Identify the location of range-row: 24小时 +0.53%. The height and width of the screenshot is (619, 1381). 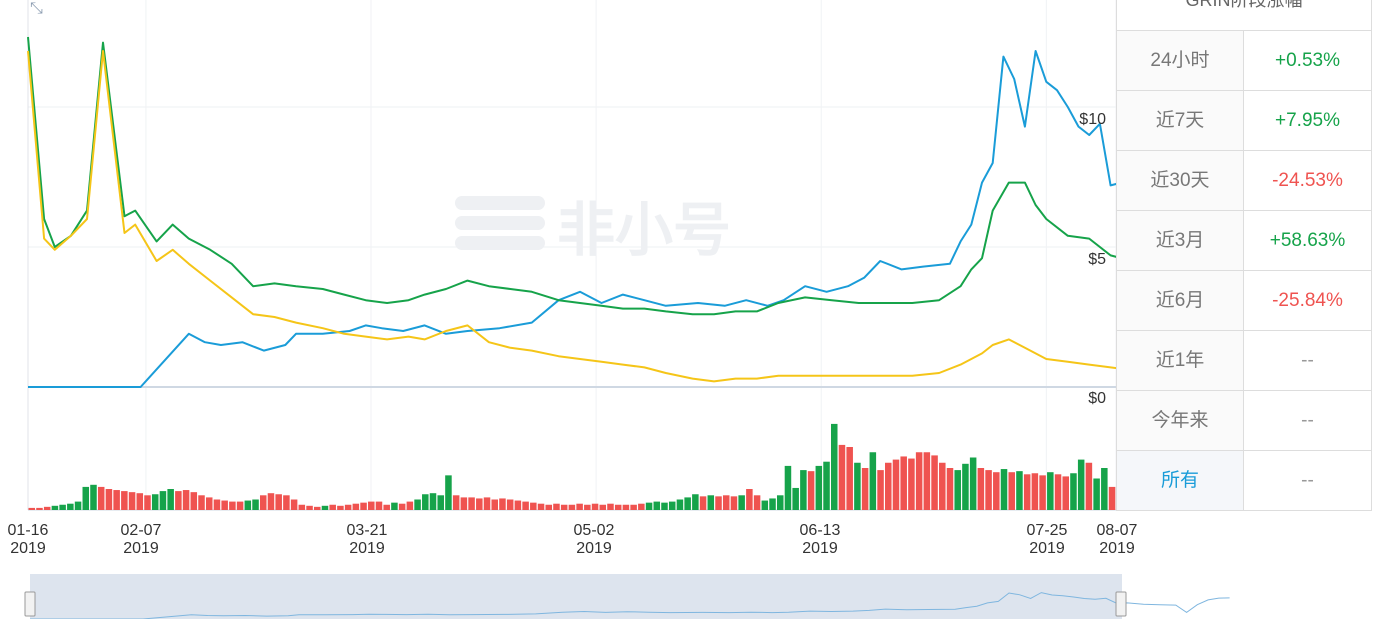
(1244, 61).